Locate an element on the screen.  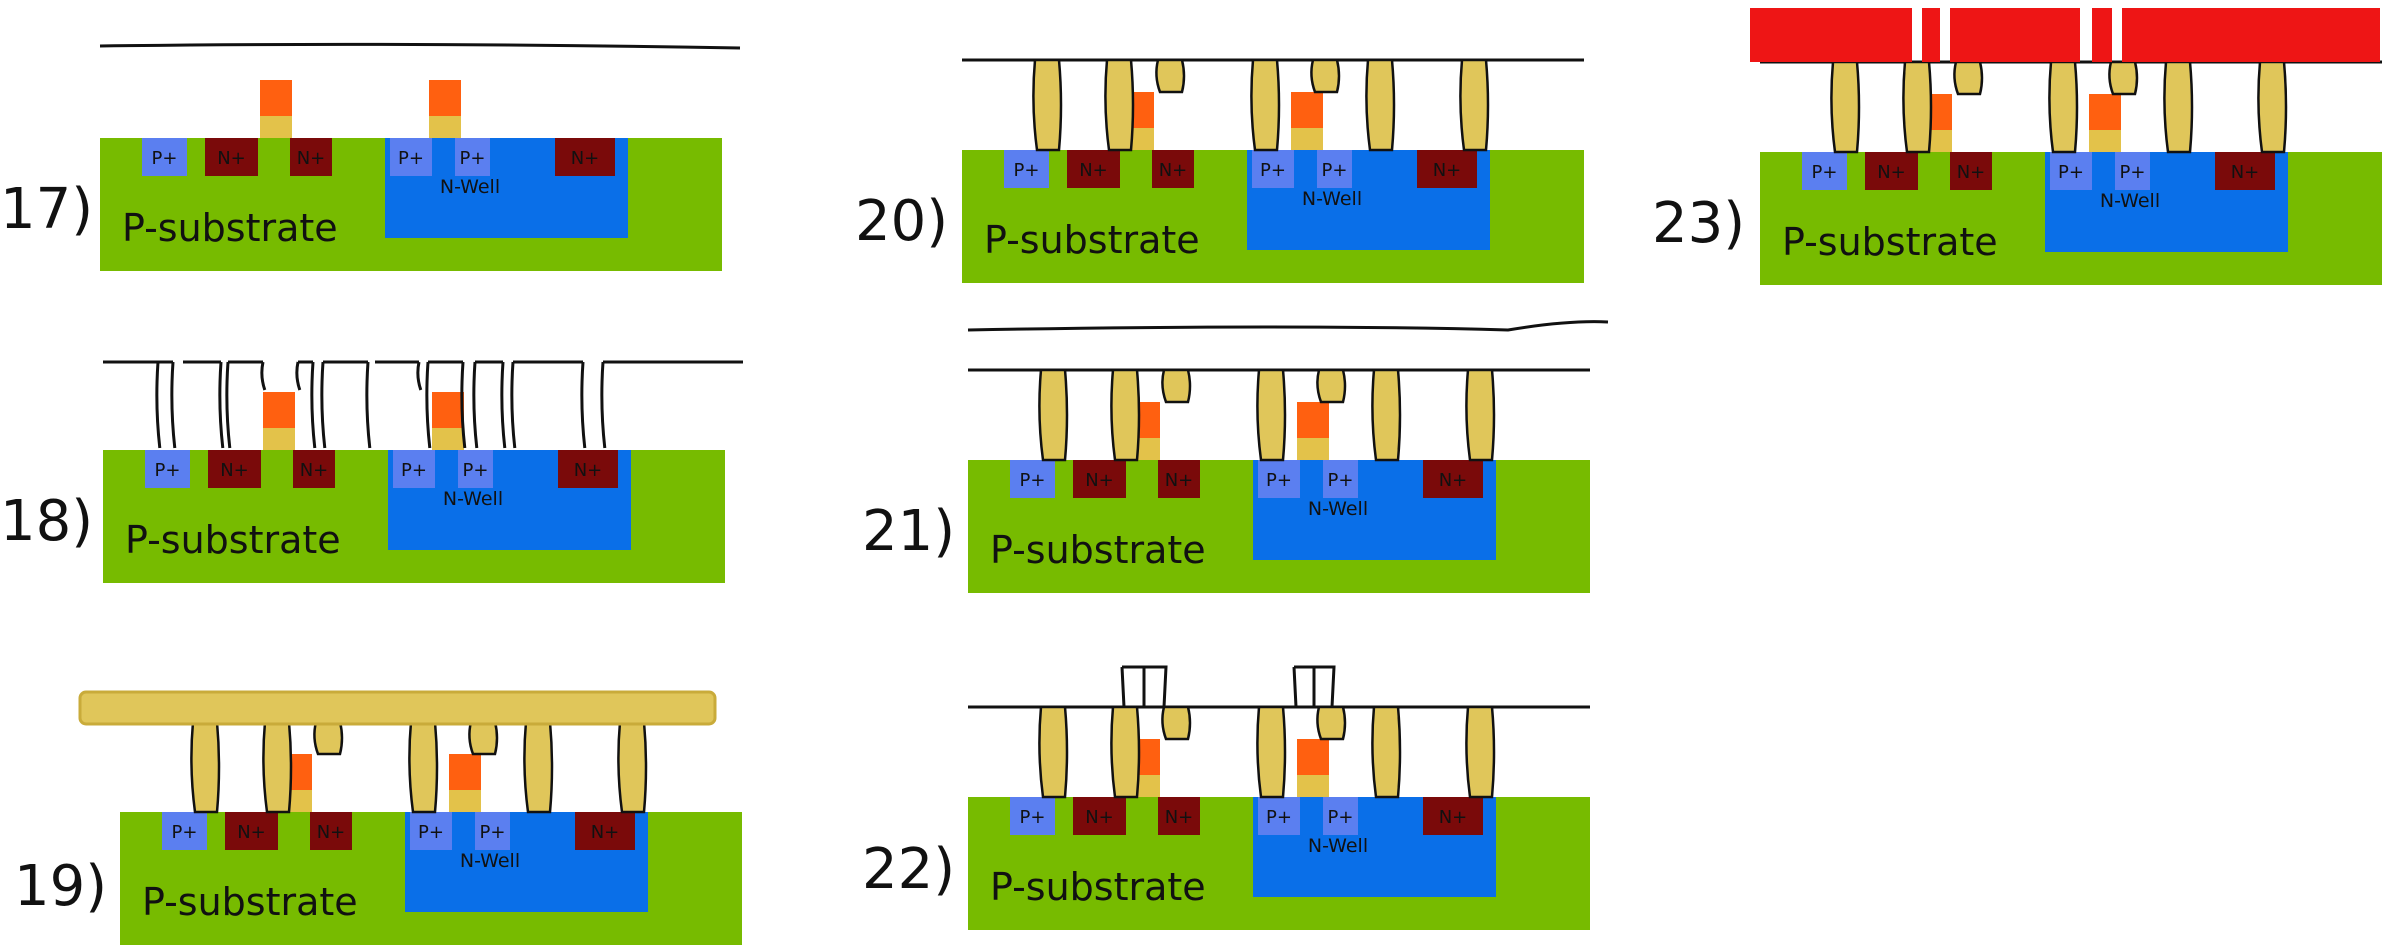
step-label: 18) is located at coordinates (46, 521).